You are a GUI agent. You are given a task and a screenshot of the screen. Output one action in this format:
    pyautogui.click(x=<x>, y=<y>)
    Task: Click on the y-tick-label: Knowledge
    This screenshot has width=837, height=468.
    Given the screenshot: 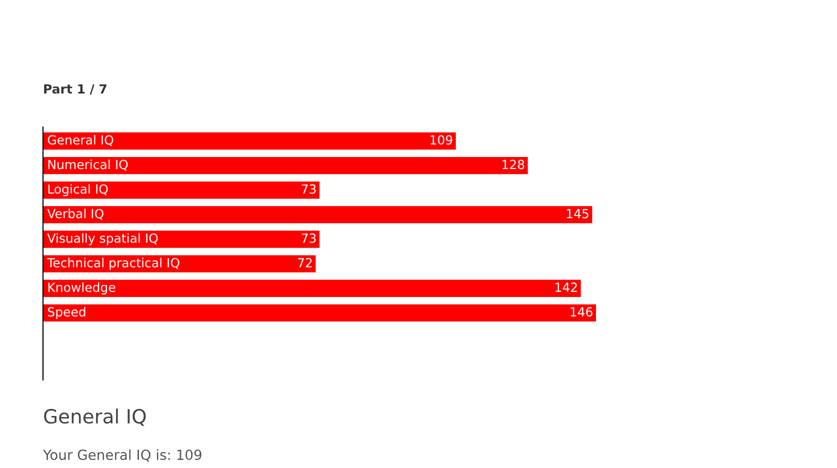 What is the action you would take?
    pyautogui.click(x=82, y=288)
    